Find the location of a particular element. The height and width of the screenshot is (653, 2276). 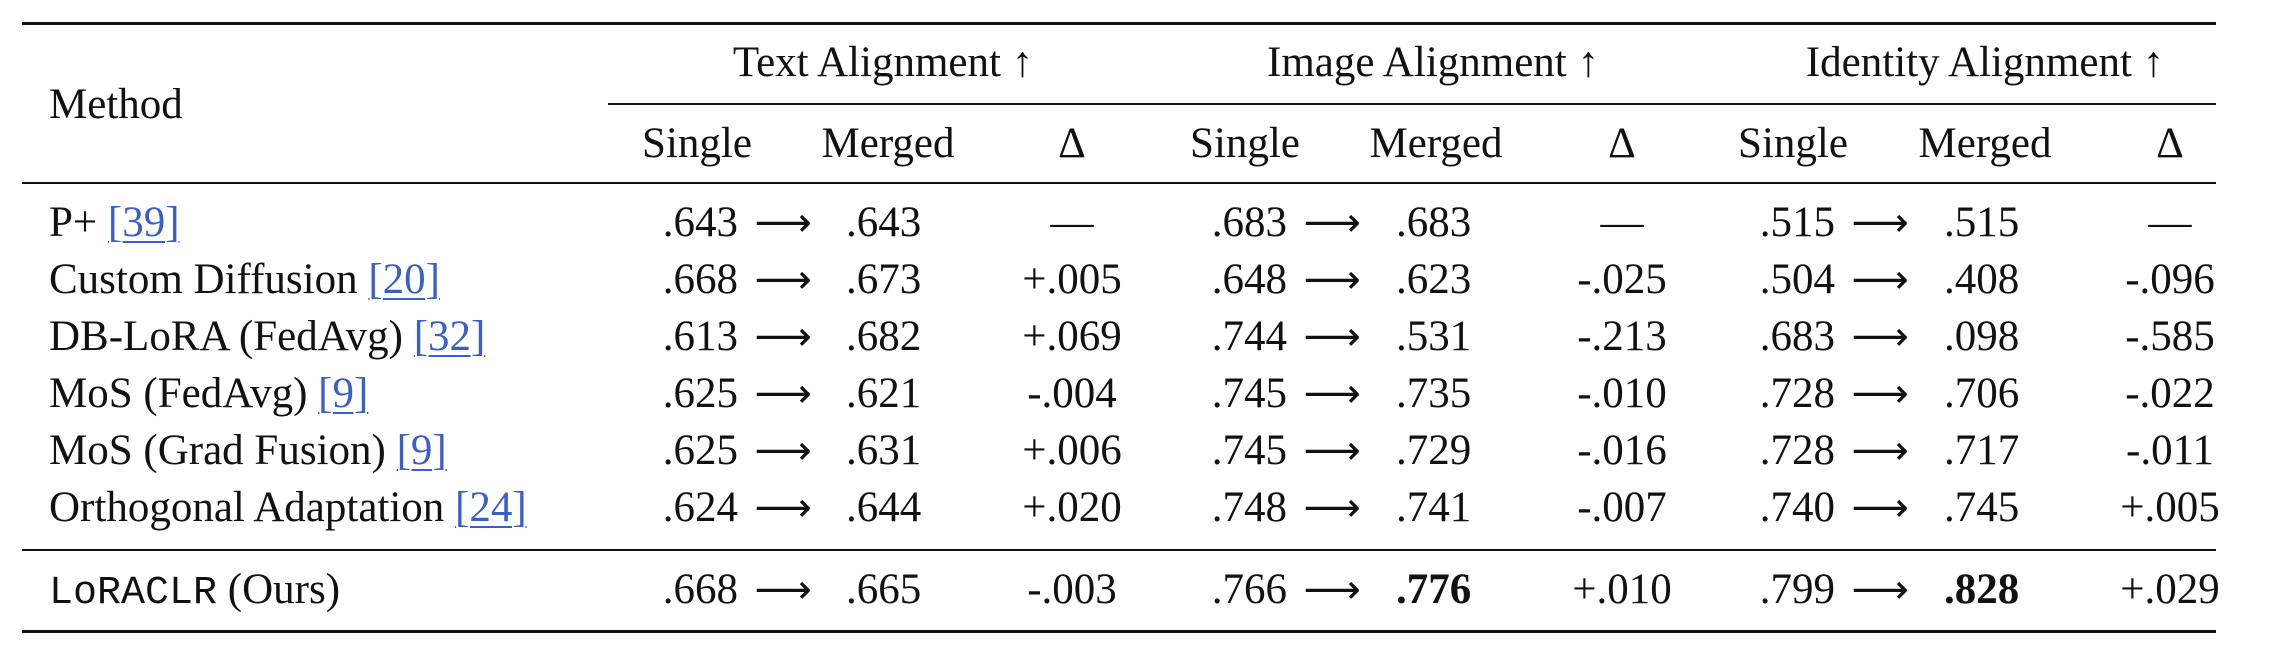

method-cell: MoS (FedAvg) [9] is located at coordinates (208, 394).